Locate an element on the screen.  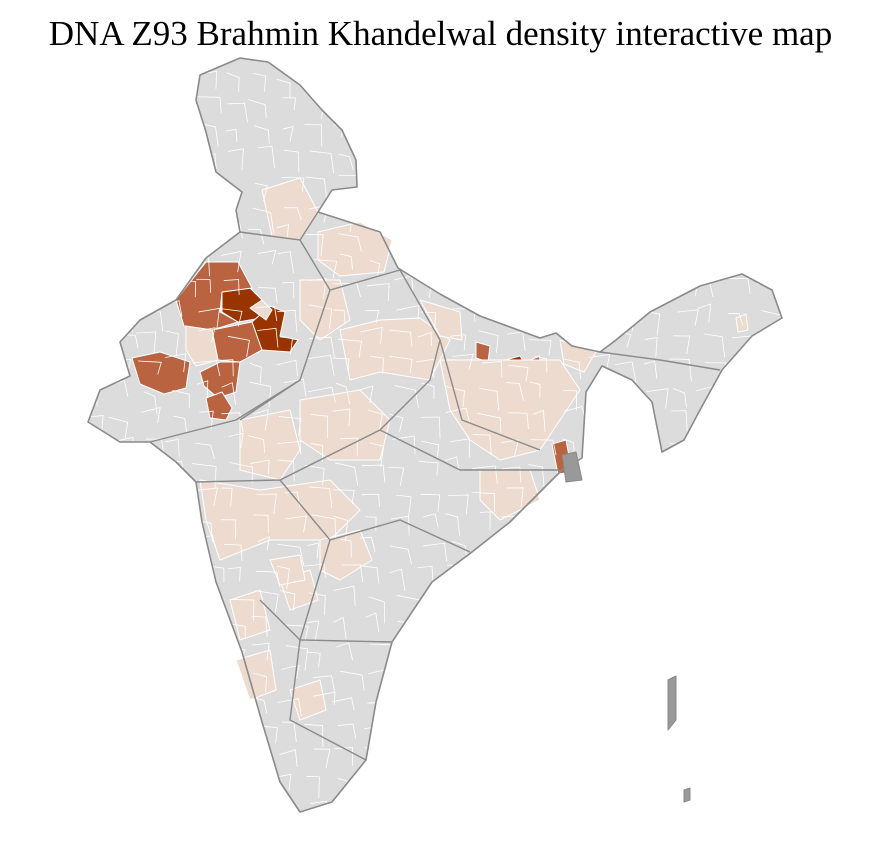
island is located at coordinates (572, 467).